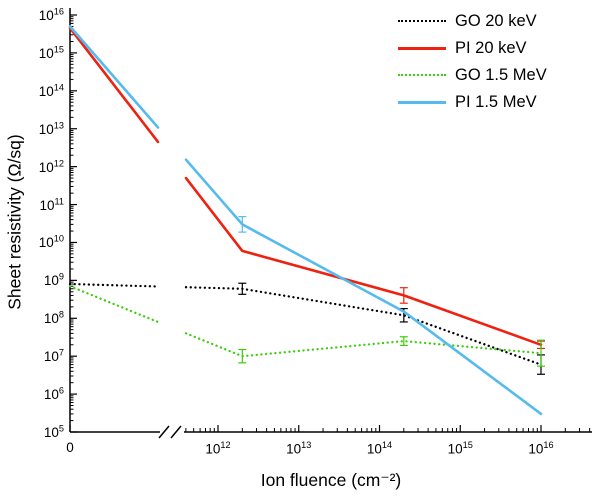  I want to click on legend-entry-go-20kev: GO 20 keV, so click(472, 21).